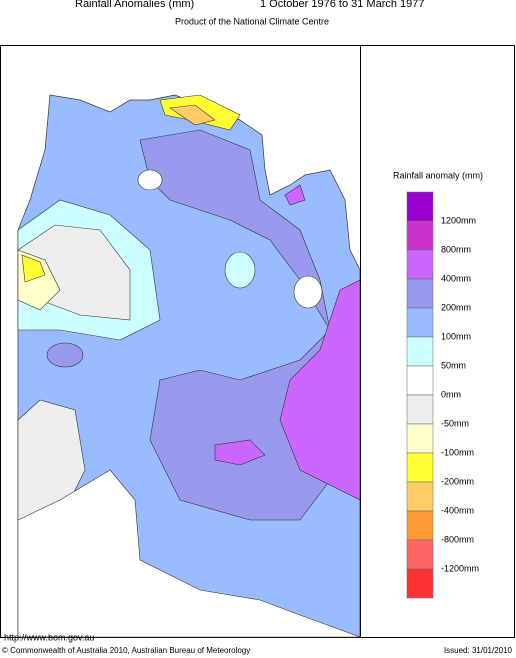 The height and width of the screenshot is (658, 516). I want to click on legend-label: 1200mm, so click(458, 220).